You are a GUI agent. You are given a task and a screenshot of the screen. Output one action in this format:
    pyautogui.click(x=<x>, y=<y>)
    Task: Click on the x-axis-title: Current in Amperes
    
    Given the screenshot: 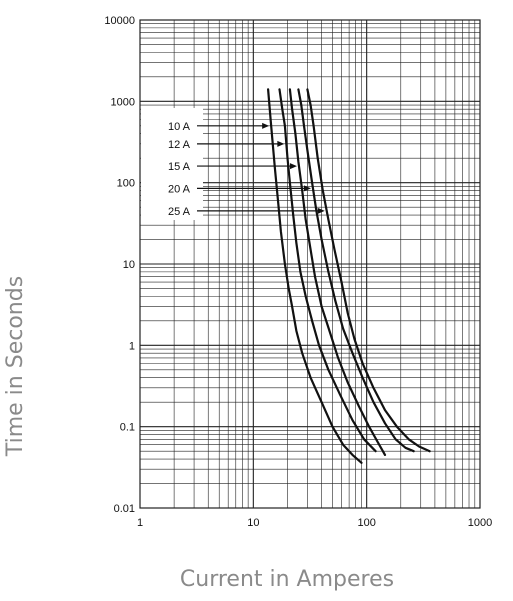 What is the action you would take?
    pyautogui.click(x=287, y=579)
    